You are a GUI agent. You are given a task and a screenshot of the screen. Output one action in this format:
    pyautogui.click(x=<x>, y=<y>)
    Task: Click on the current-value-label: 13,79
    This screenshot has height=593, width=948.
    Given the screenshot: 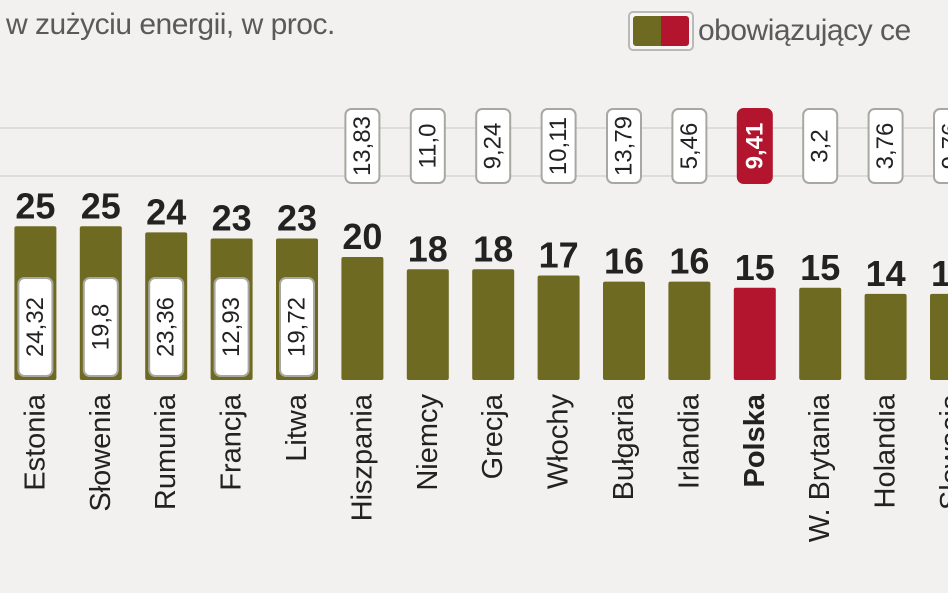 What is the action you would take?
    pyautogui.click(x=624, y=146)
    